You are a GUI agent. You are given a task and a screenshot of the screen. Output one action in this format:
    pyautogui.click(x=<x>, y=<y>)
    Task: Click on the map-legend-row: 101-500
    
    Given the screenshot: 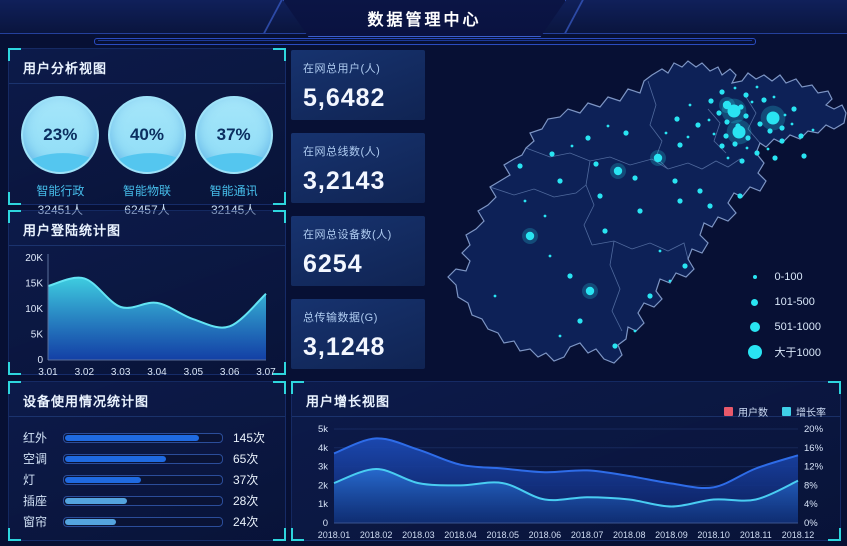 What is the action you would take?
    pyautogui.click(x=784, y=302)
    